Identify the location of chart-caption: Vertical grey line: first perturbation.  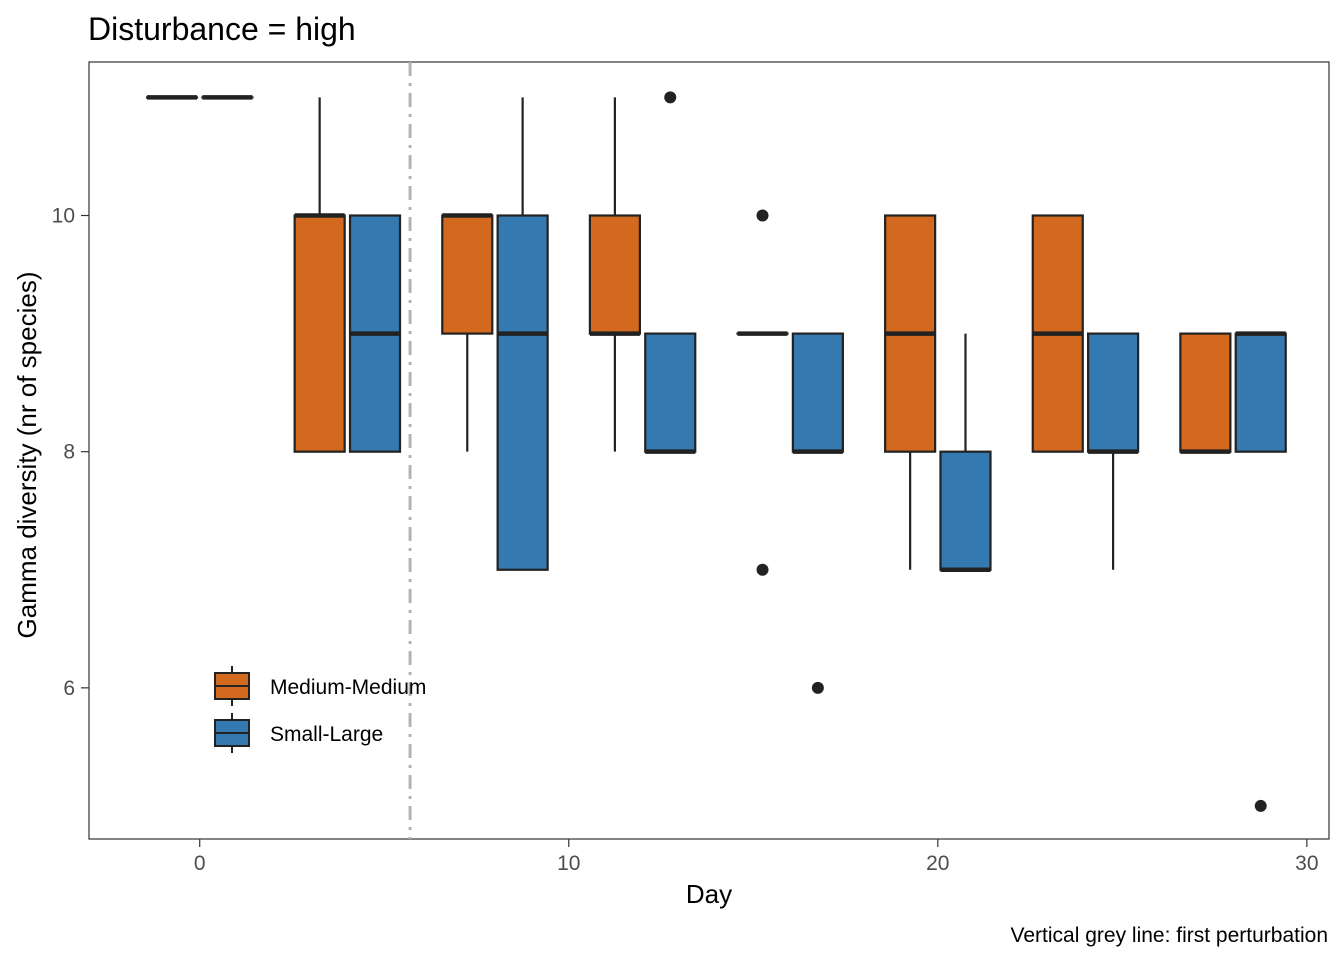
(1169, 935).